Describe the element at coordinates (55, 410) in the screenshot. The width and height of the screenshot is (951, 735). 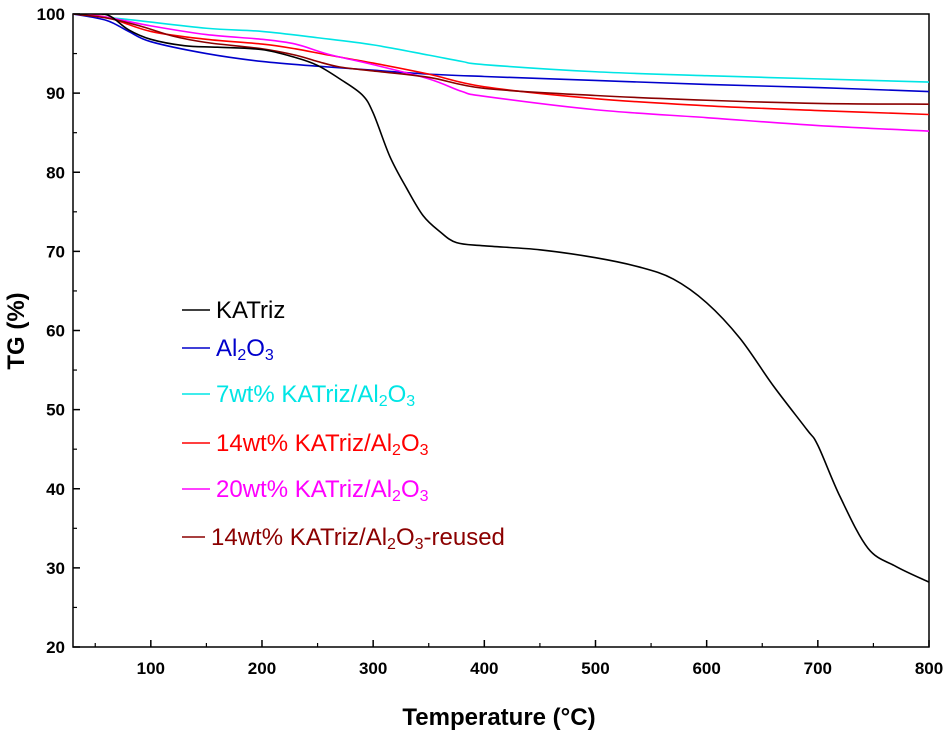
I see `y-tick-label: 50` at that location.